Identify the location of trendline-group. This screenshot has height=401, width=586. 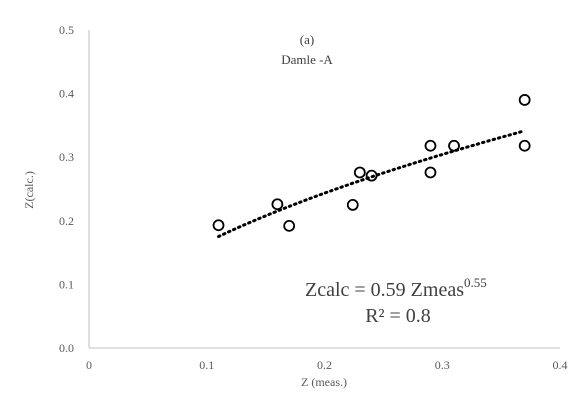
(372, 184).